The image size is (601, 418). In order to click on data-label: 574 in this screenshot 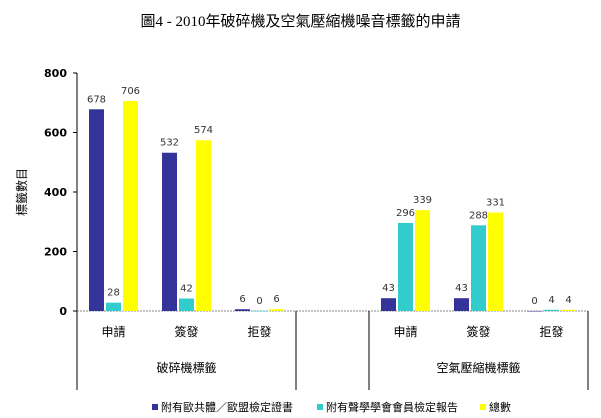, I will do `click(203, 130)`.